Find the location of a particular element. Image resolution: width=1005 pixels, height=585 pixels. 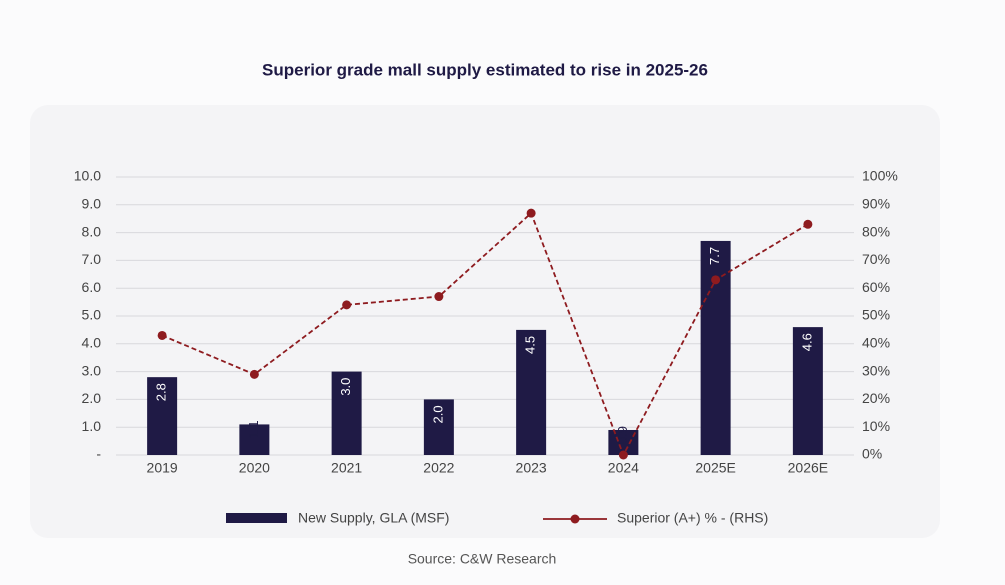

x-tick-label: 2026E is located at coordinates (808, 468).